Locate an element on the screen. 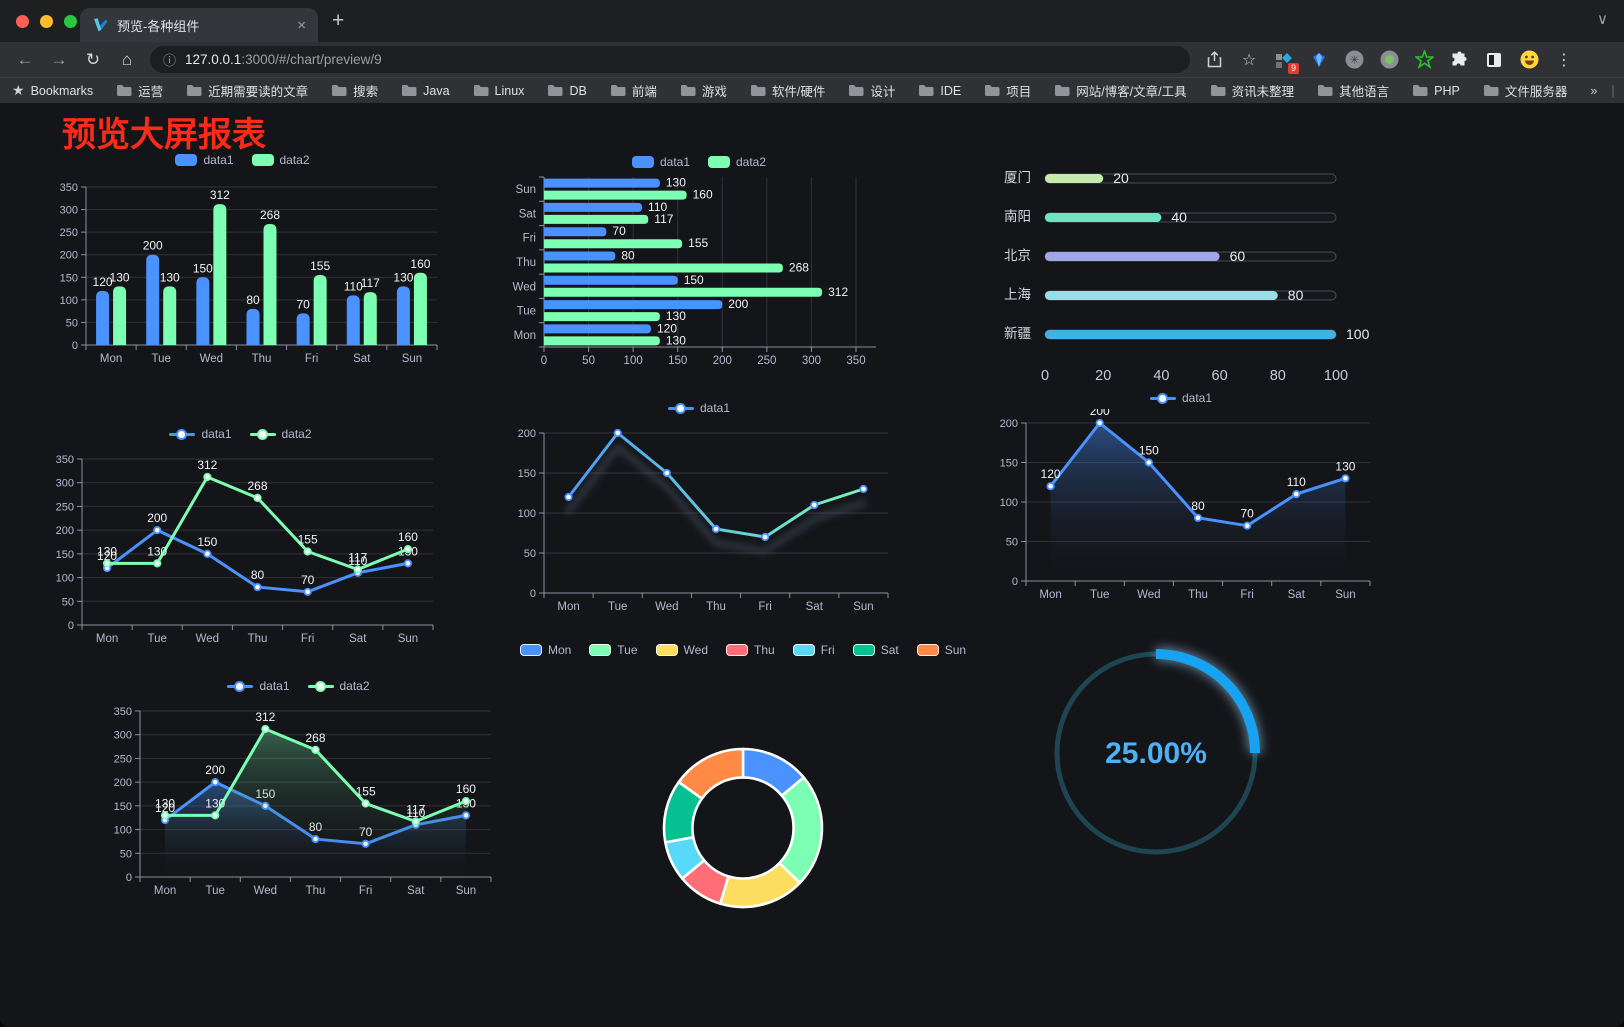 The image size is (1624, 1027). svg-text: Thu is located at coordinates (716, 607).